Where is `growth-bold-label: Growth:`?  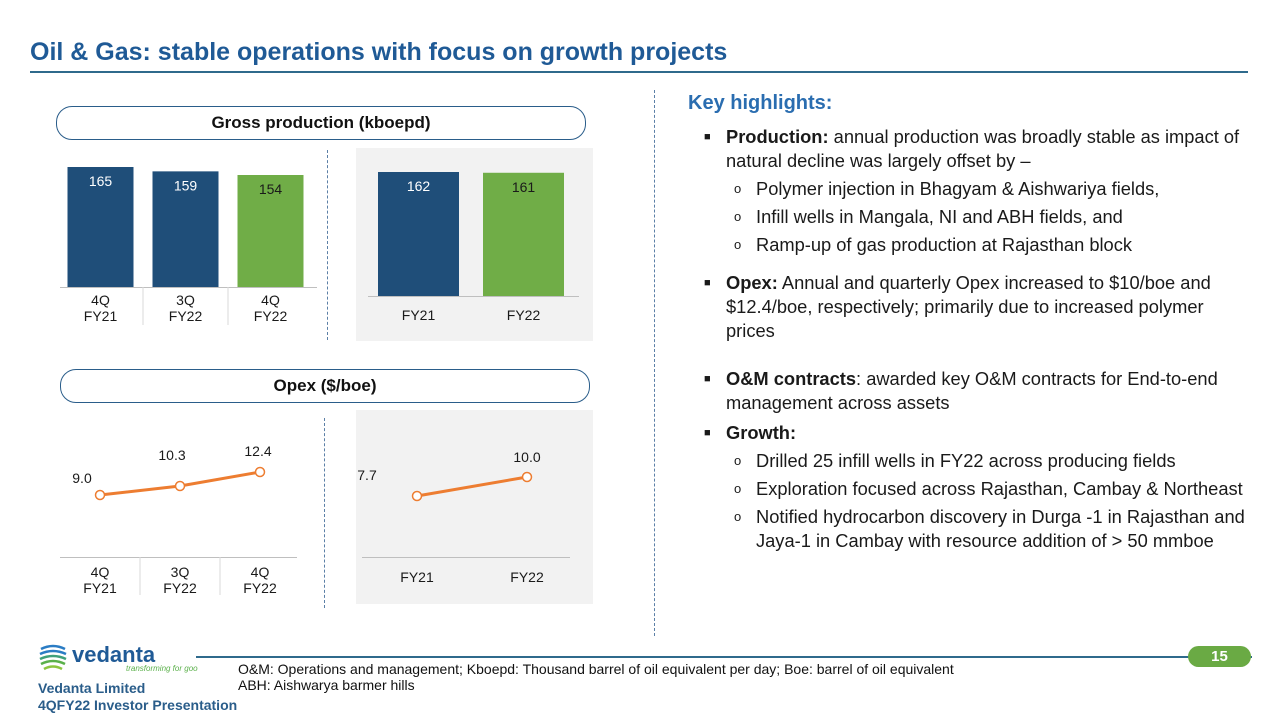
growth-bold-label: Growth: is located at coordinates (761, 432).